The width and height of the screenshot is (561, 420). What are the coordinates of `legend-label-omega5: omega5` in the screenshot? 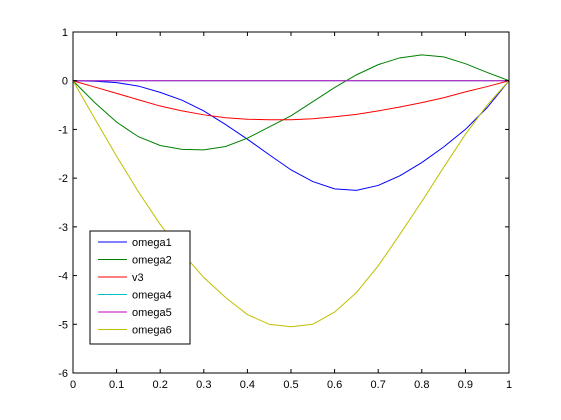 It's located at (152, 313).